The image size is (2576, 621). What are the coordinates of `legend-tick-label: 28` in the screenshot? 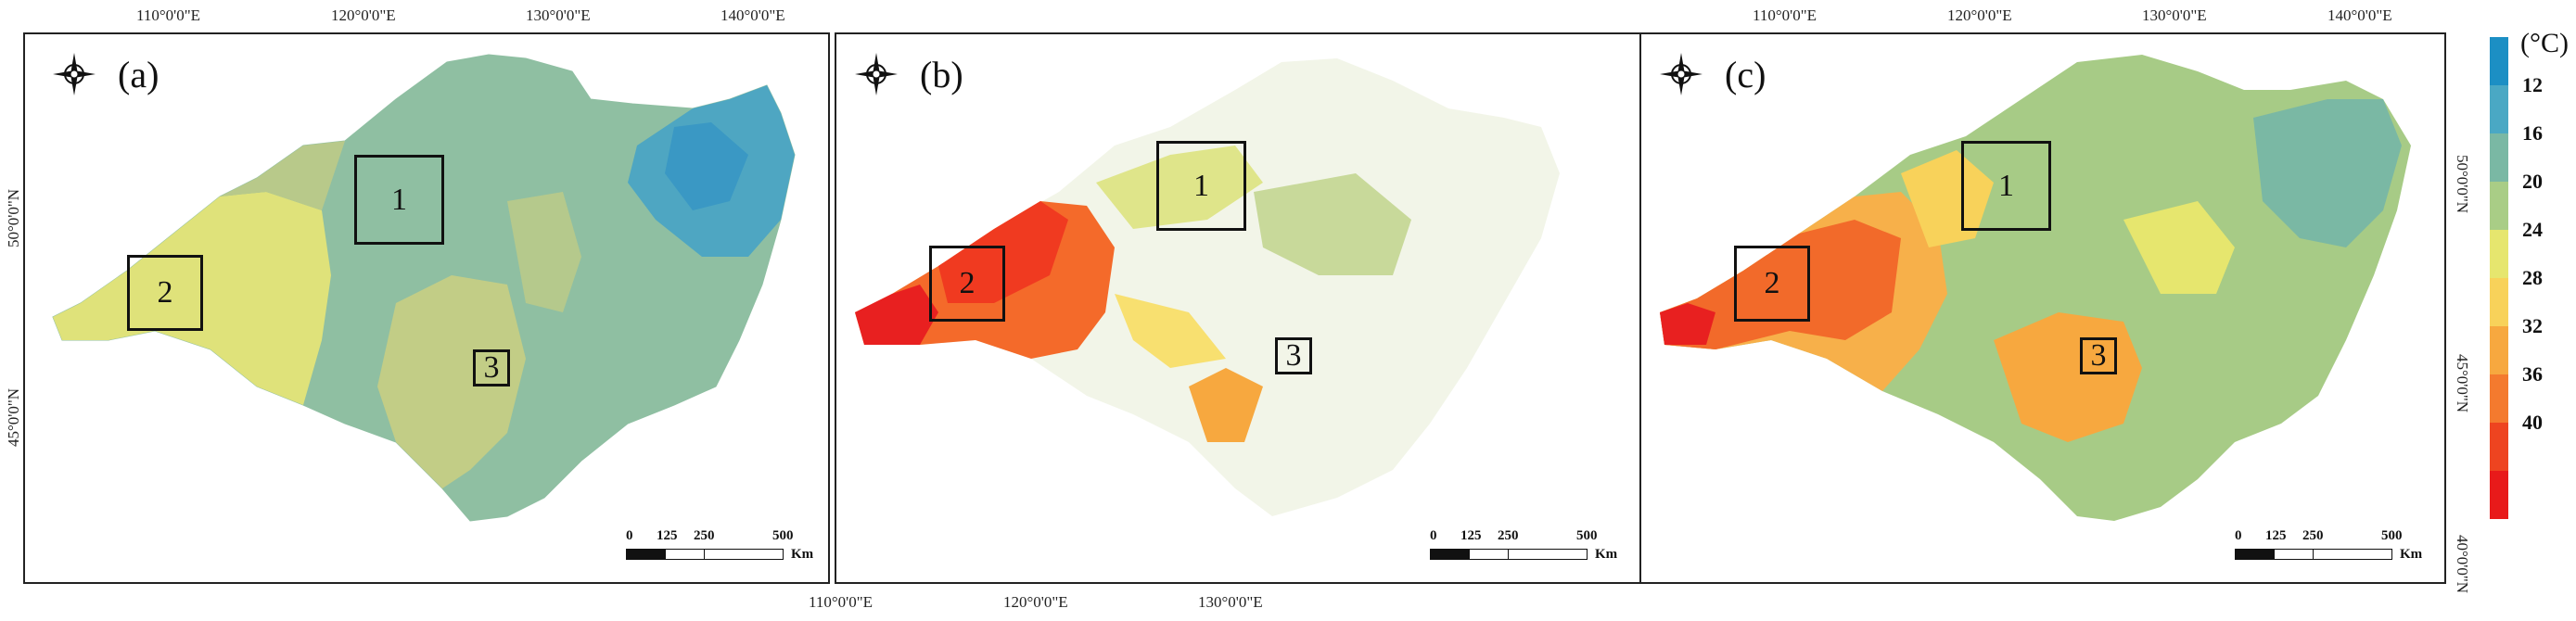 It's located at (2532, 277).